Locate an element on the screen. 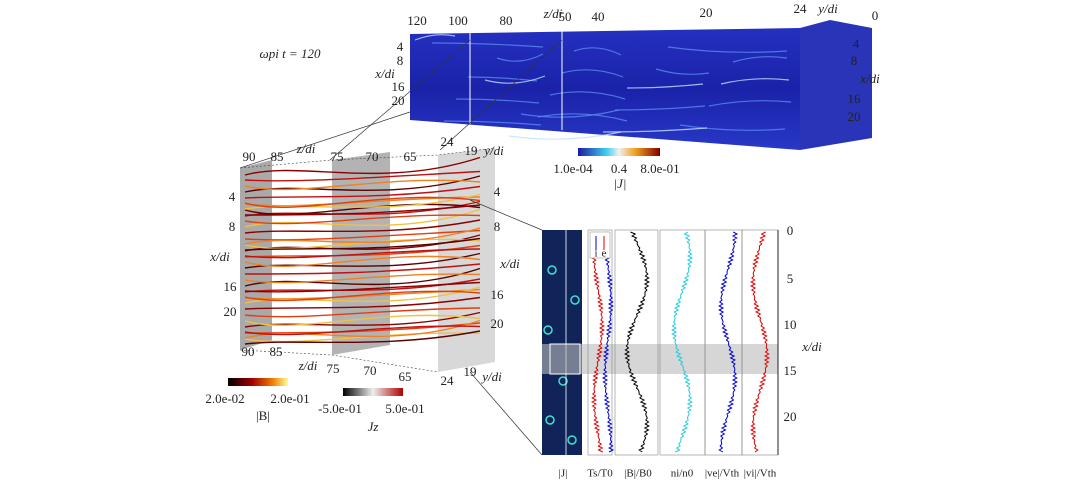  label: 19 is located at coordinates (470, 371).